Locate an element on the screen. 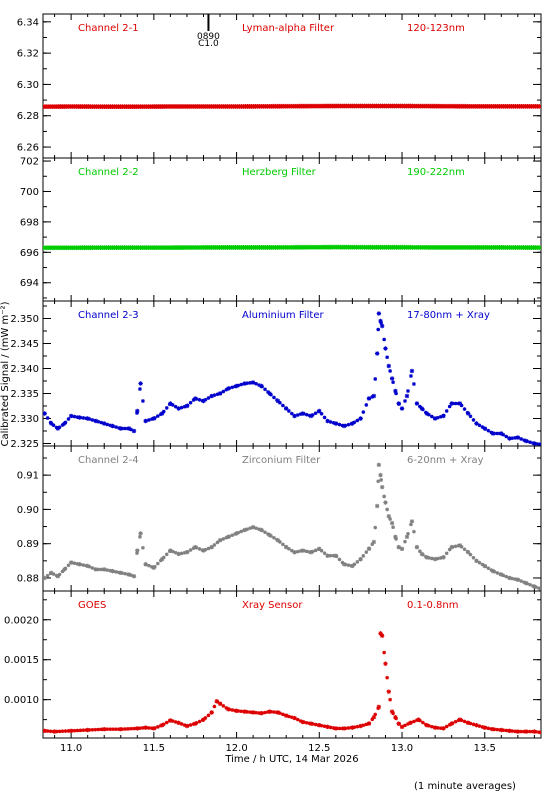  filter-label: Herzberg Filter is located at coordinates (279, 172).